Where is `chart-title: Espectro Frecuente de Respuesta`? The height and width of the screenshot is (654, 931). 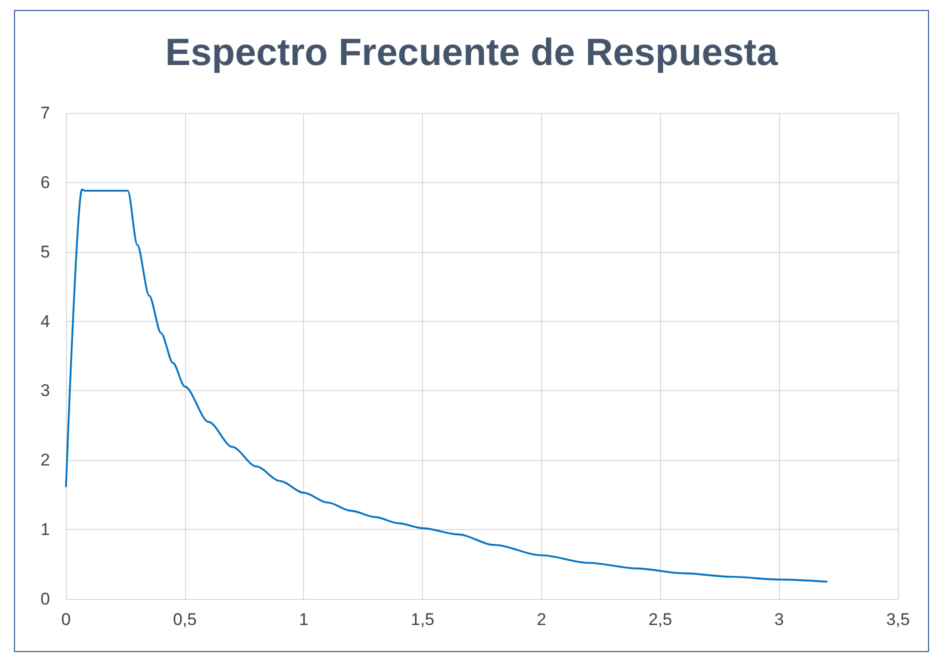
chart-title: Espectro Frecuente de Respuesta is located at coordinates (472, 53).